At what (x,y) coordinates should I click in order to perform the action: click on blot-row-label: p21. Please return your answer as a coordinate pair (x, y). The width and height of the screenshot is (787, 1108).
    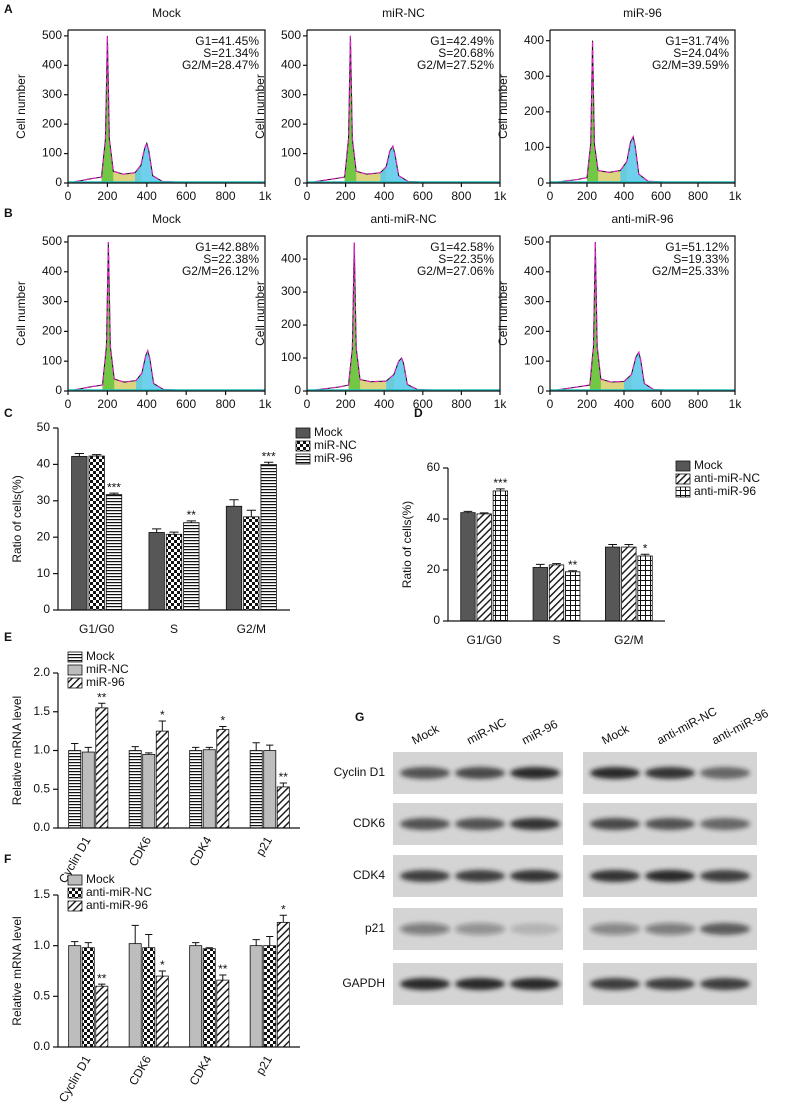
    Looking at the image, I should click on (375, 928).